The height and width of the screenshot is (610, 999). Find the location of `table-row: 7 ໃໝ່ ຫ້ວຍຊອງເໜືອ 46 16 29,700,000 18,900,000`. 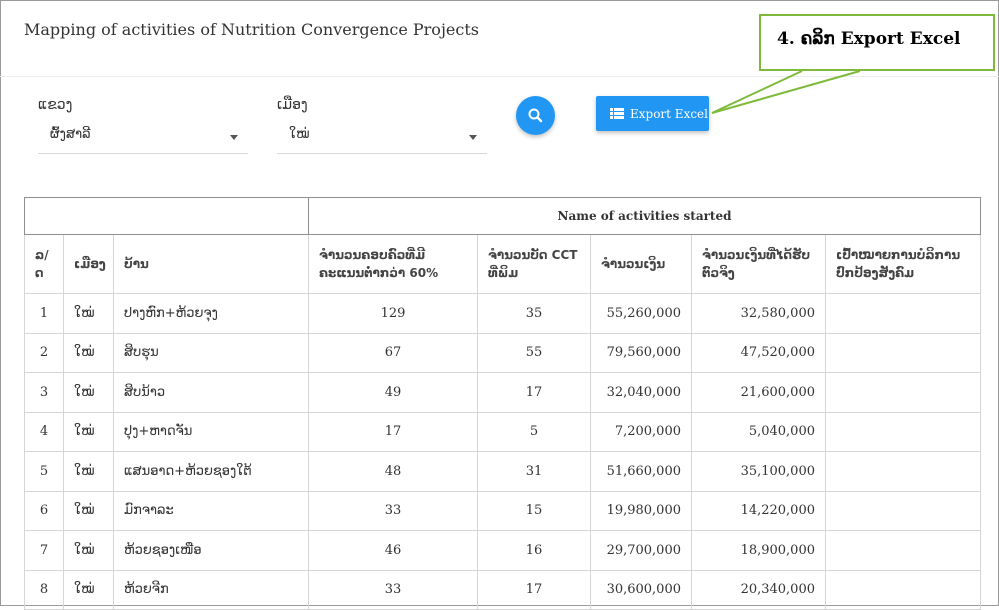

table-row: 7 ໃໝ່ ຫ້ວຍຊອງເໜືອ 46 16 29,700,000 18,900,000 is located at coordinates (503, 550).